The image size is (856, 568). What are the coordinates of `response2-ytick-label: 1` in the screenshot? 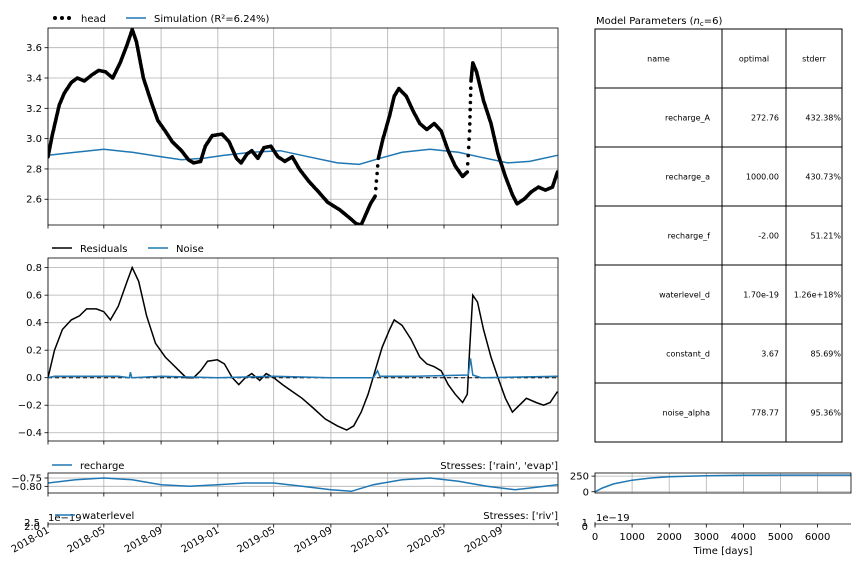 It's located at (585, 523).